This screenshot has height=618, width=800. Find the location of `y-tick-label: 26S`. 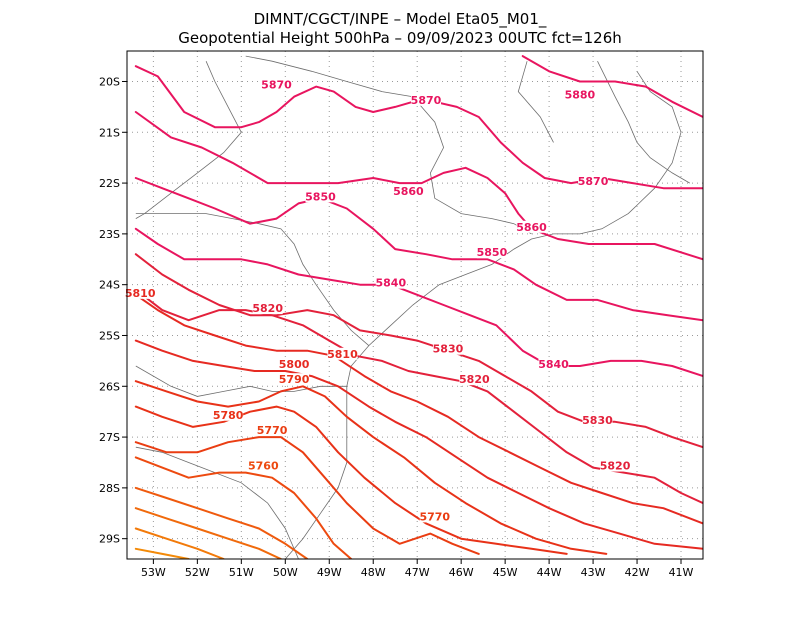

y-tick-label: 26S is located at coordinates (109, 386).